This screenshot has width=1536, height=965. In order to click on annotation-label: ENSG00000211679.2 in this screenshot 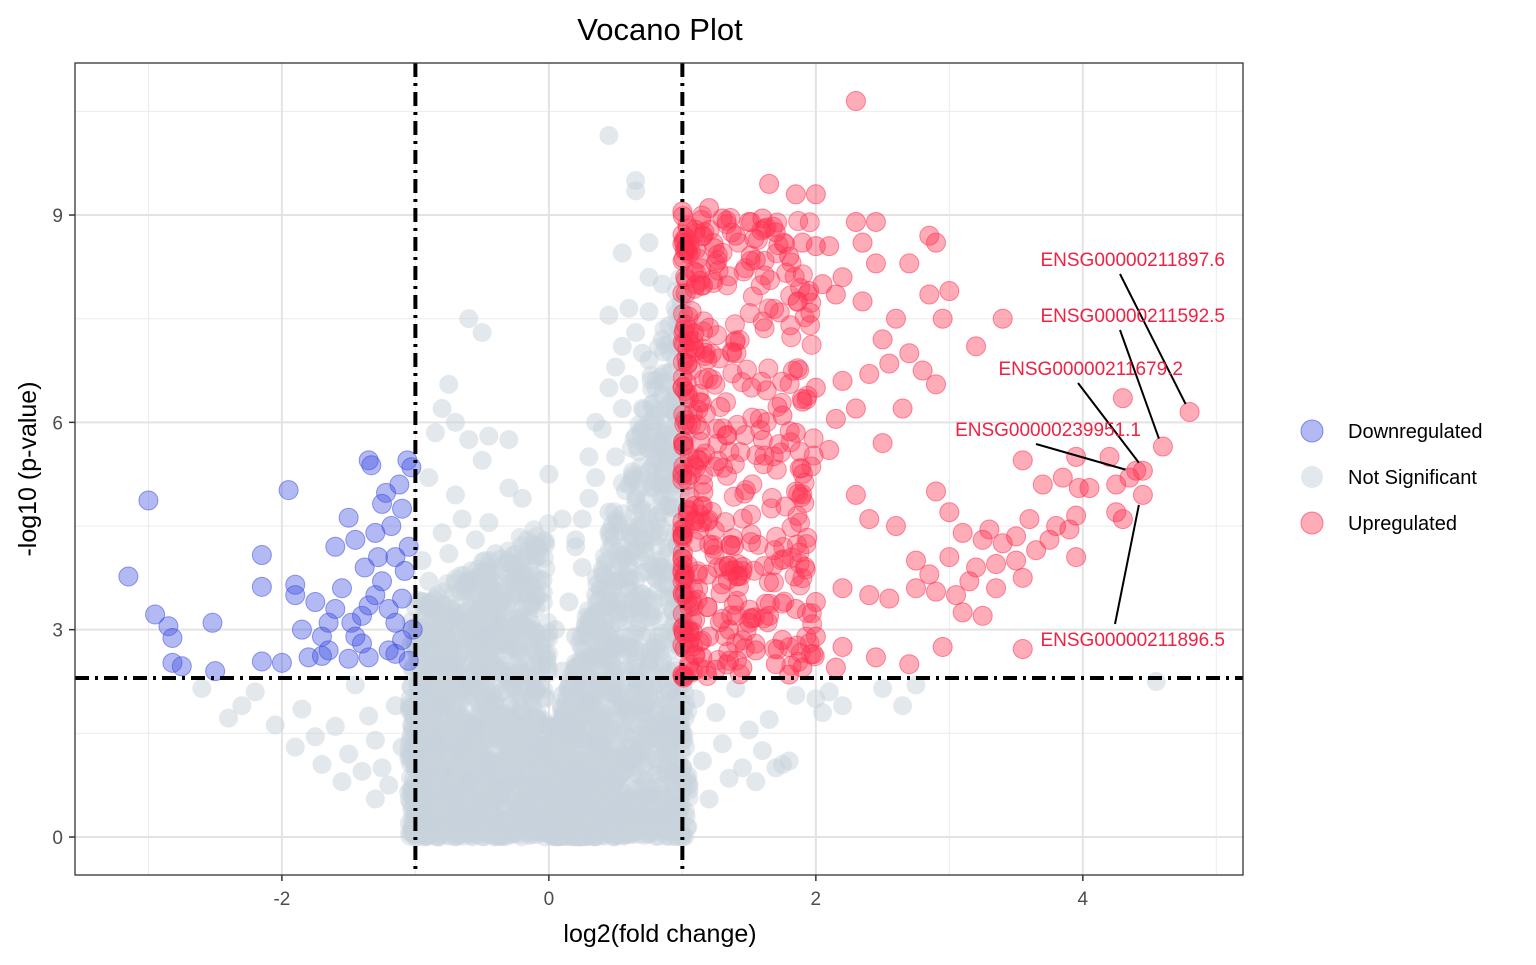, I will do `click(1090, 369)`.